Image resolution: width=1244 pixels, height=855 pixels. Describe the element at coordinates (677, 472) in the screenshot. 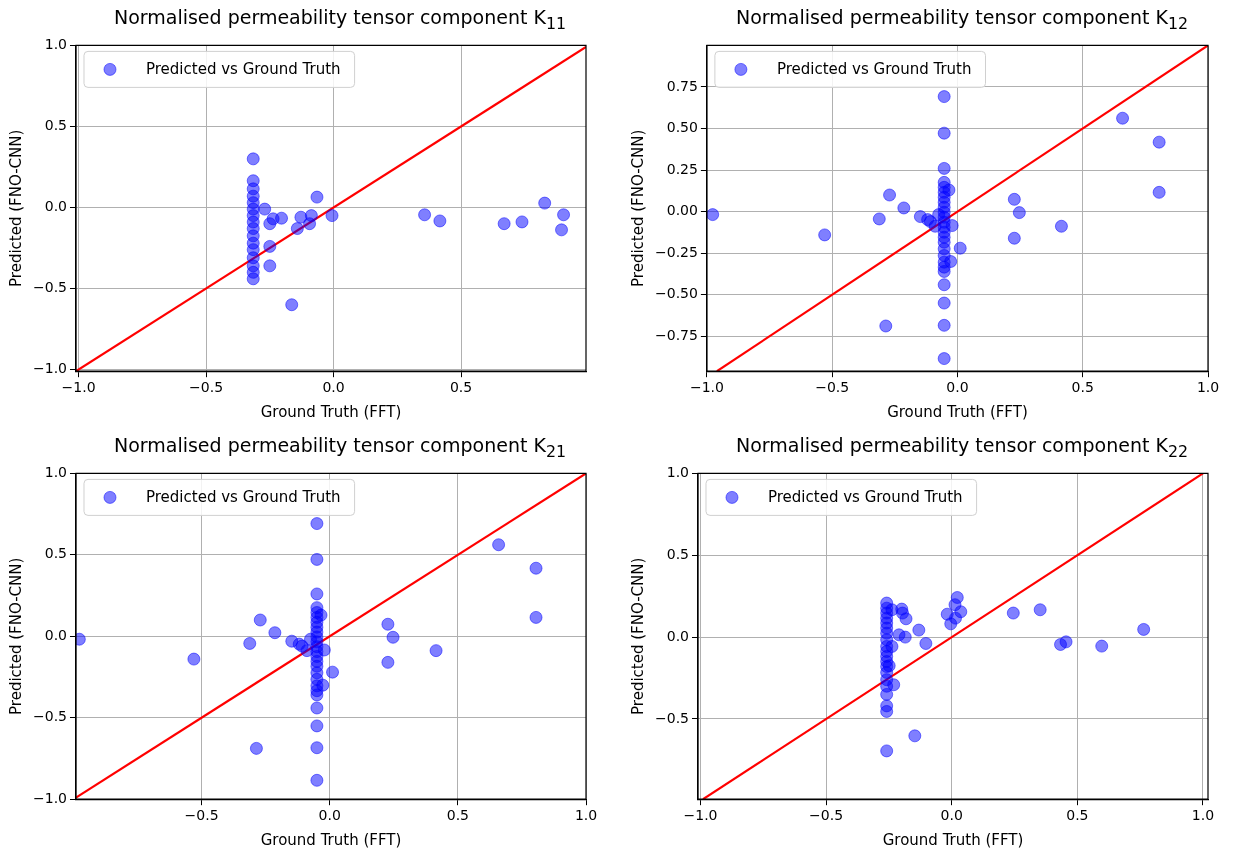

I see `y-tick-label: 1.0` at that location.